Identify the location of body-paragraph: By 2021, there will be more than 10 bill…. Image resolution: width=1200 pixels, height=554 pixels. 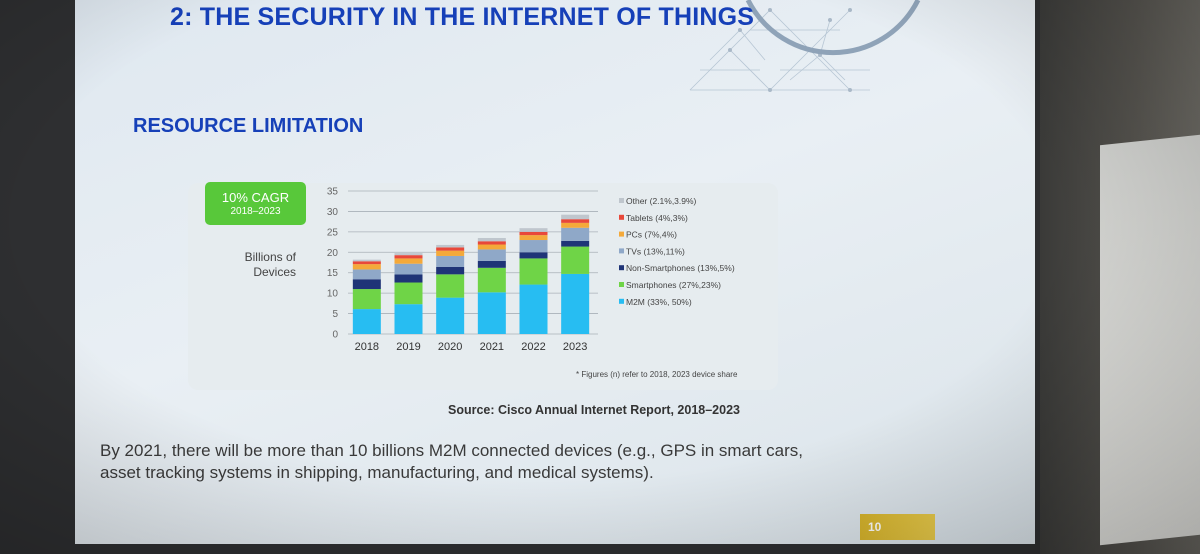
(451, 461).